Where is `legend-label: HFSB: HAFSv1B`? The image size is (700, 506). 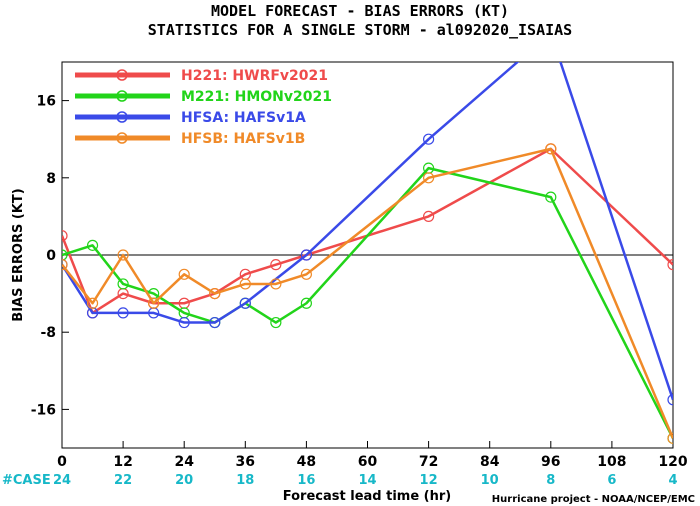 legend-label: HFSB: HAFSv1B is located at coordinates (243, 139).